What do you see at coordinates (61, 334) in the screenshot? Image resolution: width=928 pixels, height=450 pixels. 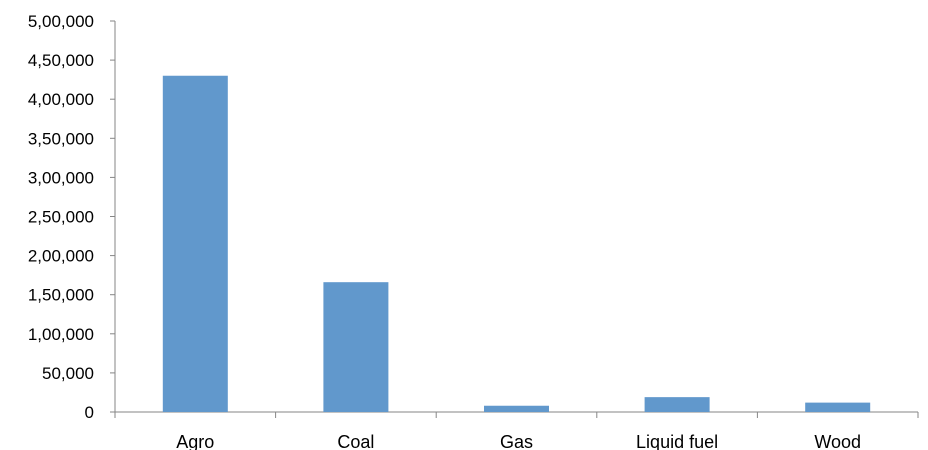 I see `y-tick-label: 1,00,000` at bounding box center [61, 334].